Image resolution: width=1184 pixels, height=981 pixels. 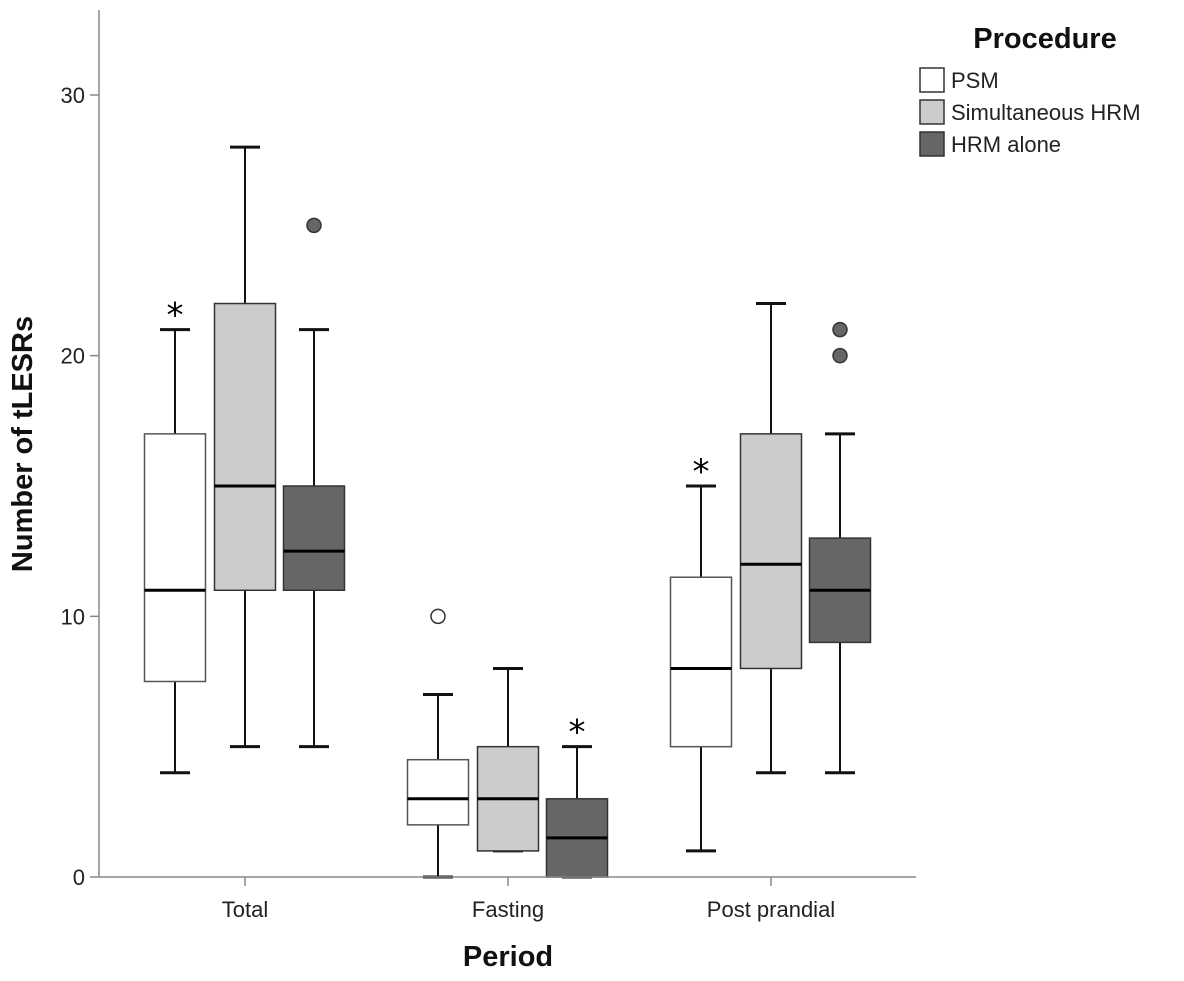 I want to click on y-tick-label: 30, so click(x=73, y=95).